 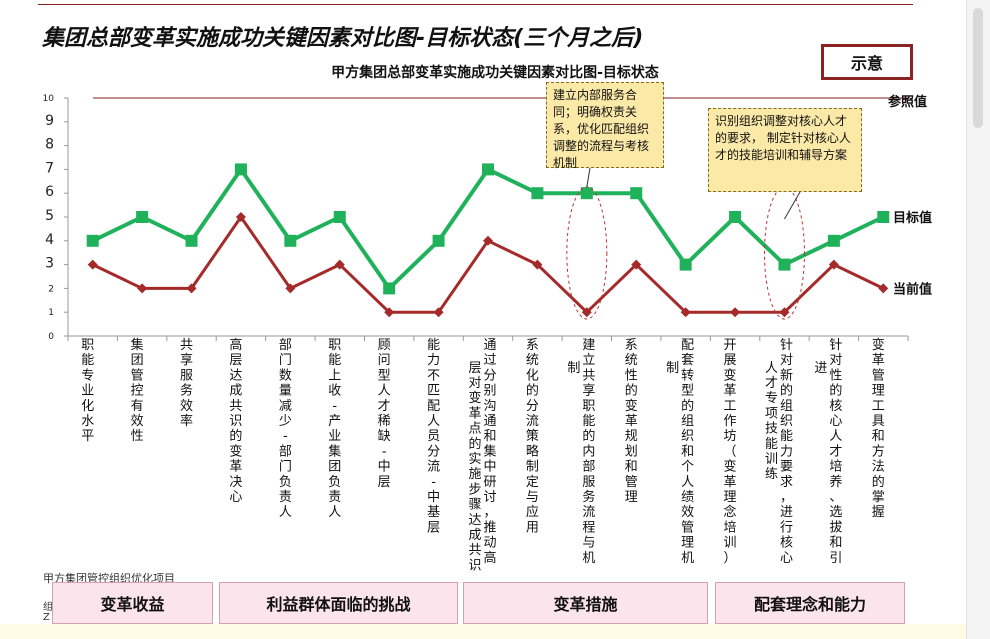 I want to click on category-label-char: 少, so click(x=285, y=421).